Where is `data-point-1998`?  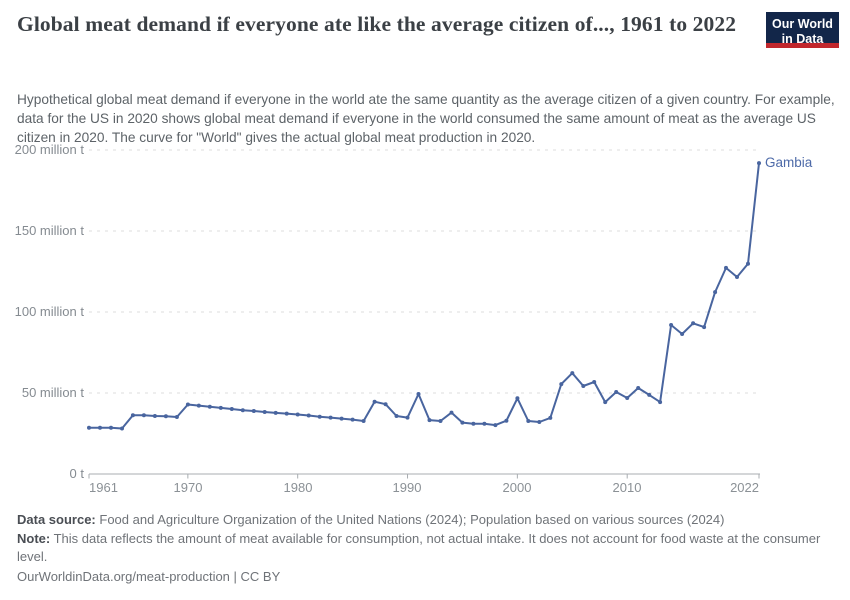 data-point-1998 is located at coordinates (495, 425).